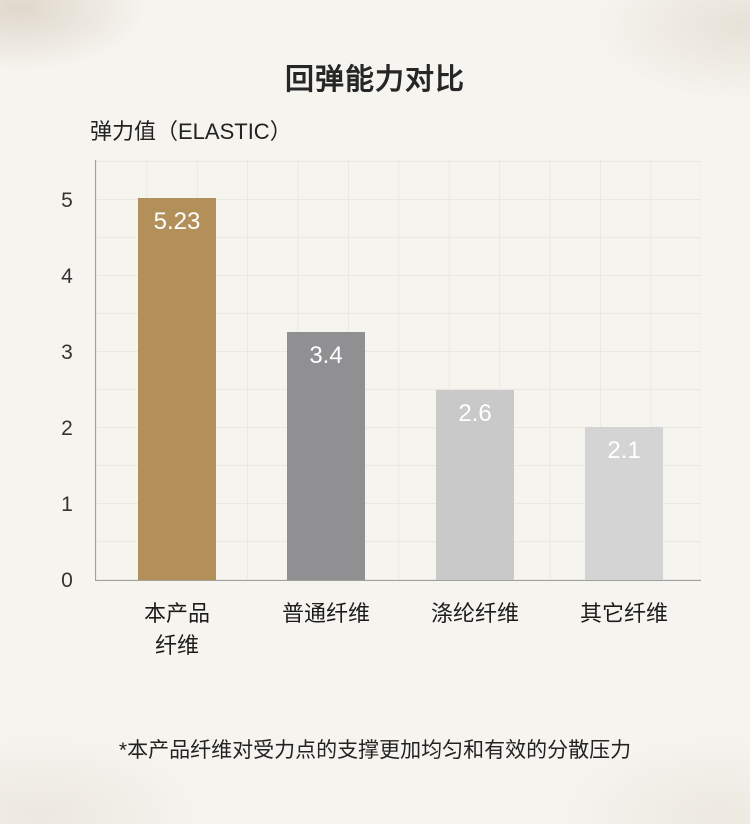  I want to click on y-axis-label: 弹力值（ELASTIC）, so click(191, 131).